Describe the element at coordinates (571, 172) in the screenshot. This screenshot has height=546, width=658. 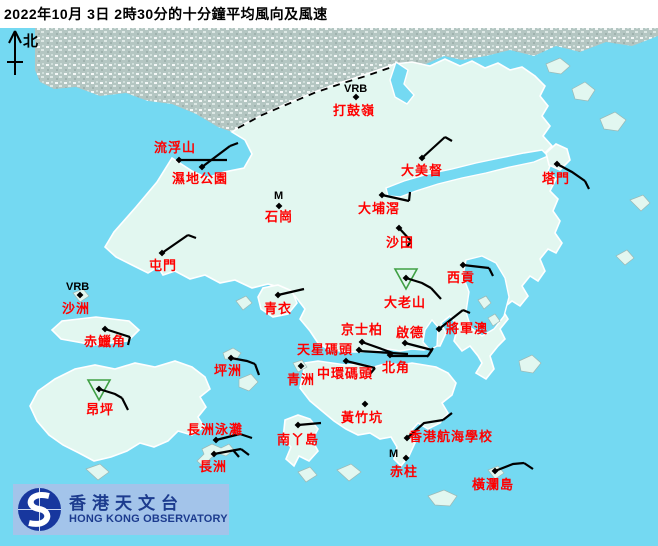
I see `wind-barb-shaft-tap-mun` at that location.